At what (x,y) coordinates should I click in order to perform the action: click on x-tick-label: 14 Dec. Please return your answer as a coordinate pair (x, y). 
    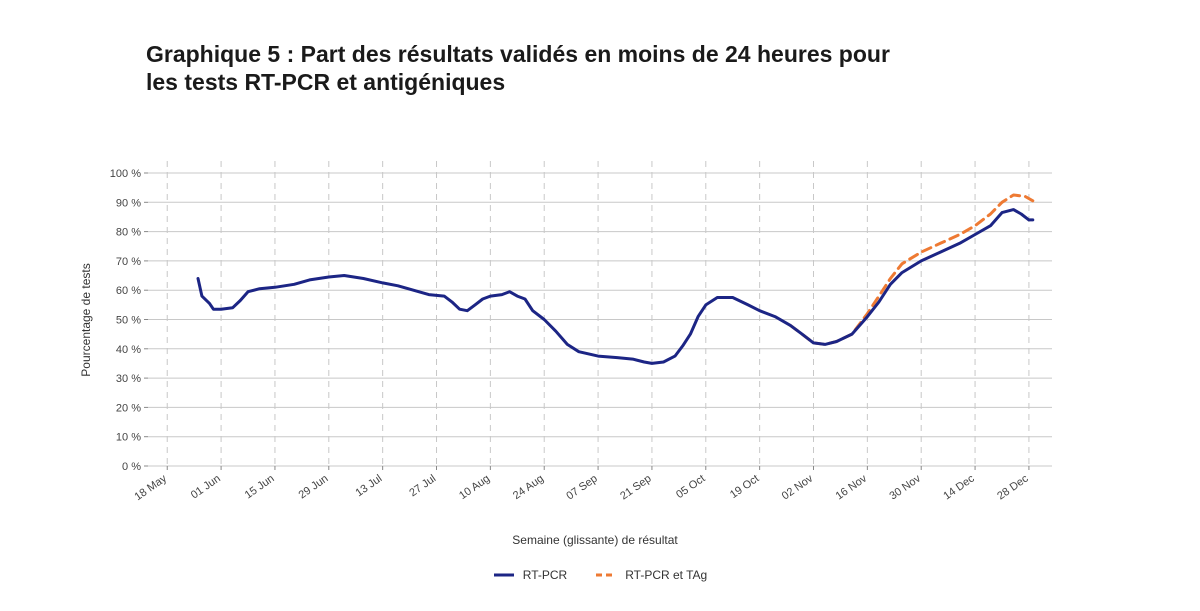
    Looking at the image, I should click on (959, 487).